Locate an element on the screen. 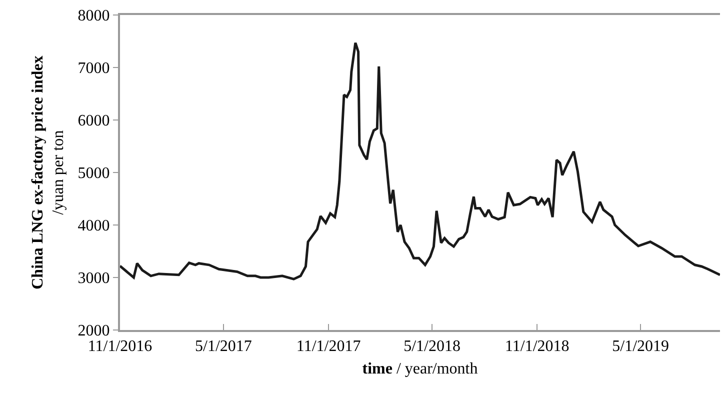 The image size is (722, 402). y-tick-label: 5000 is located at coordinates (94, 173).